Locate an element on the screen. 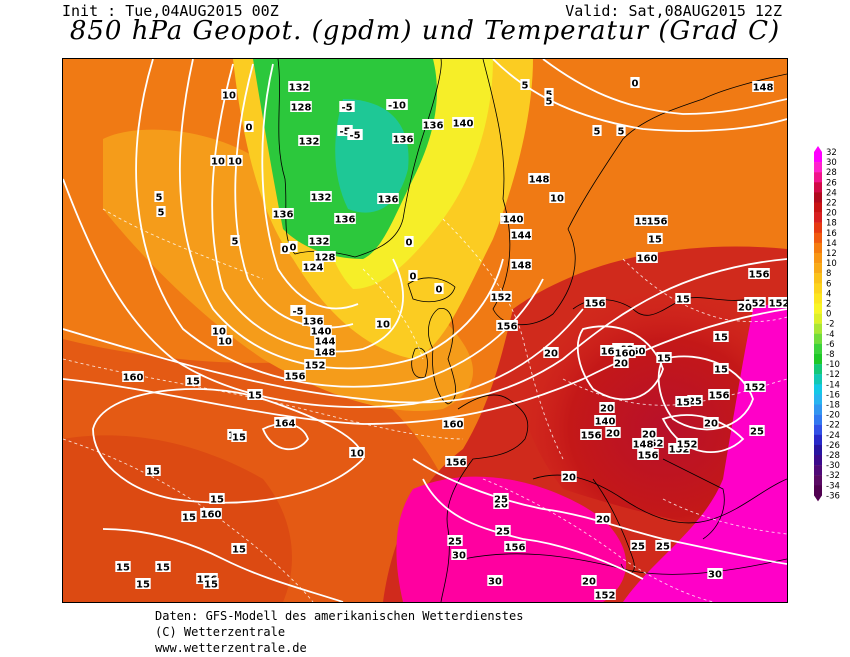  legend-tick-label: -32 is located at coordinates (833, 476).